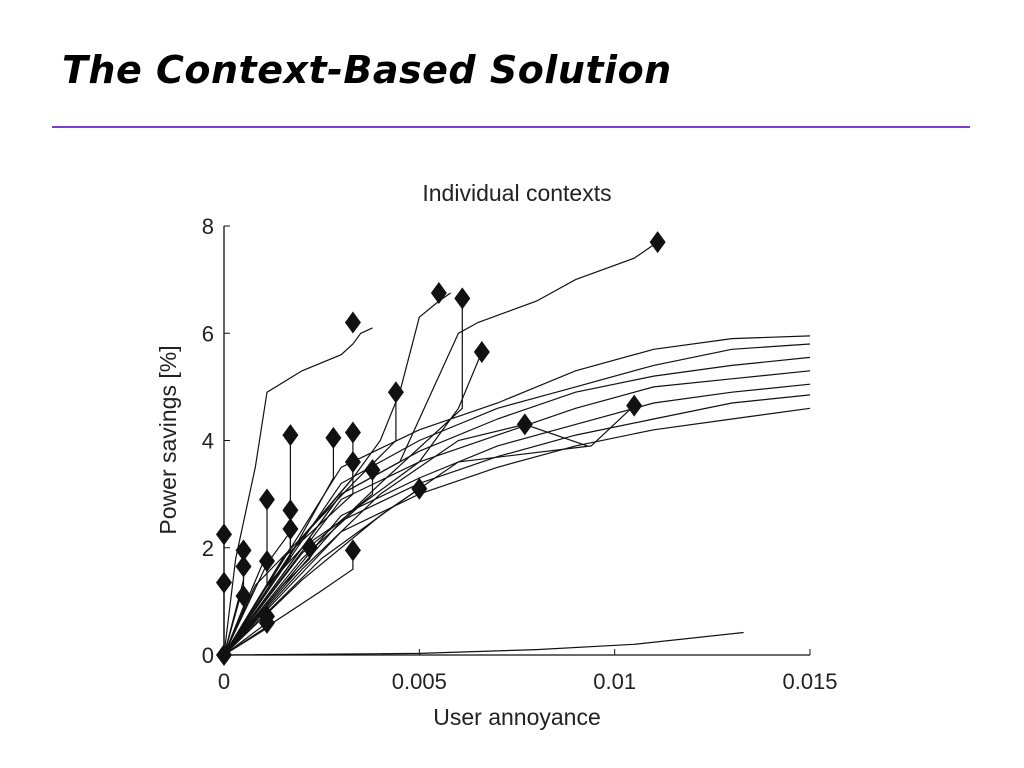 The image size is (1024, 768). What do you see at coordinates (516, 193) in the screenshot?
I see `chart-title: Individual contexts` at bounding box center [516, 193].